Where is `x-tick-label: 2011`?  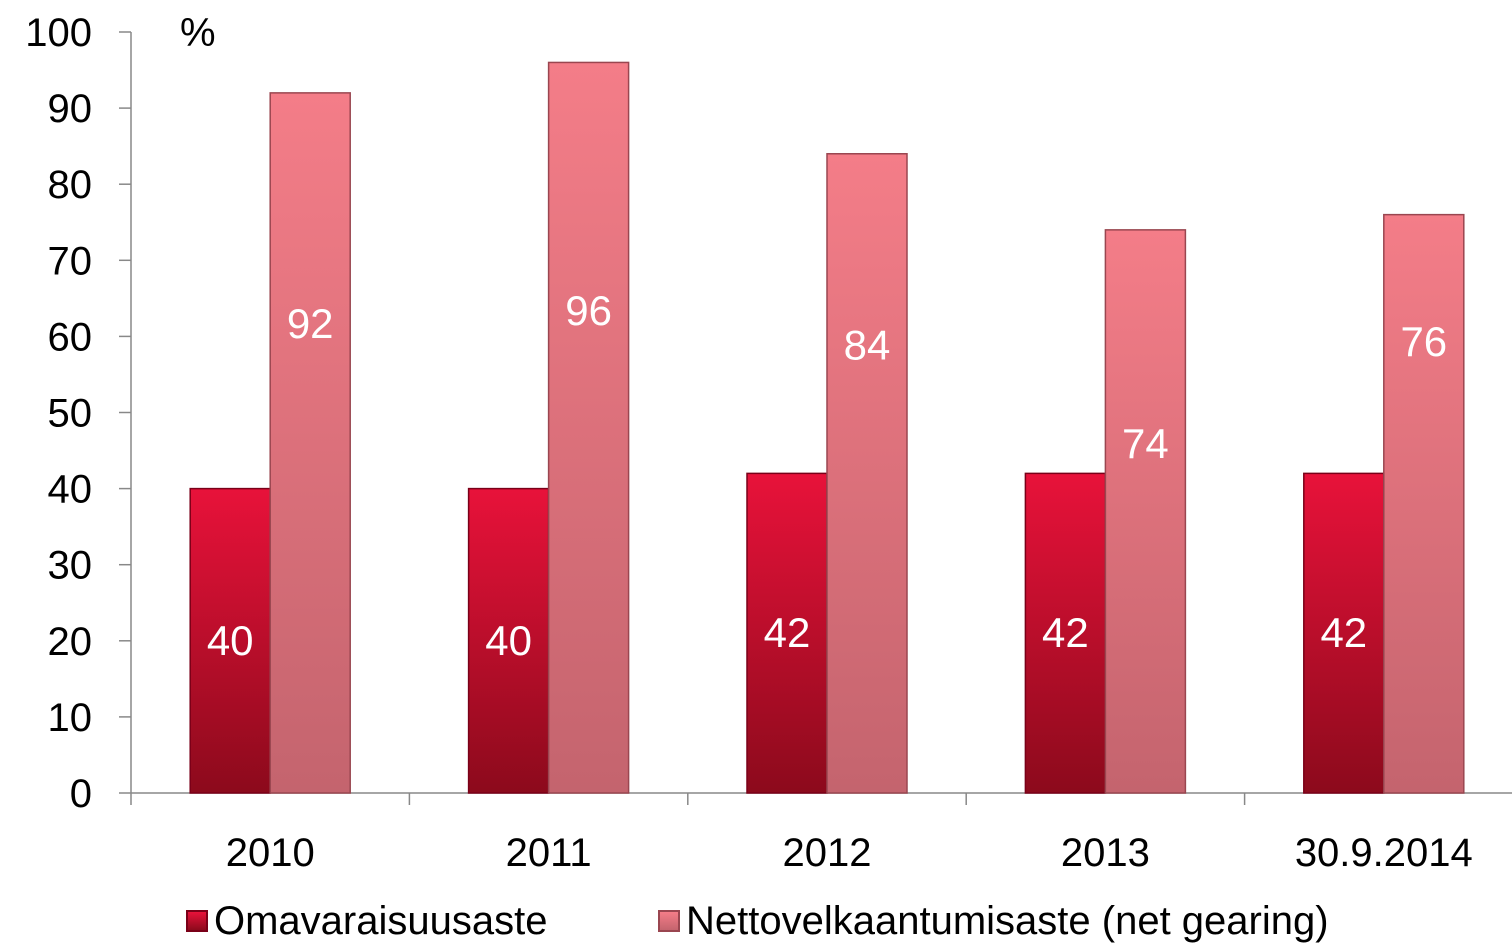
x-tick-label: 2011 is located at coordinates (549, 853).